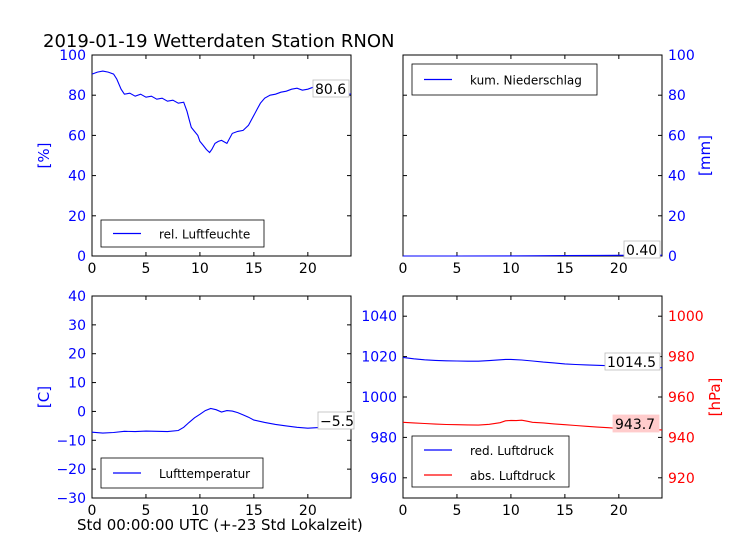 The height and width of the screenshot is (552, 736). What do you see at coordinates (526, 81) in the screenshot?
I see `legend-label: kum. Niederschlag` at bounding box center [526, 81].